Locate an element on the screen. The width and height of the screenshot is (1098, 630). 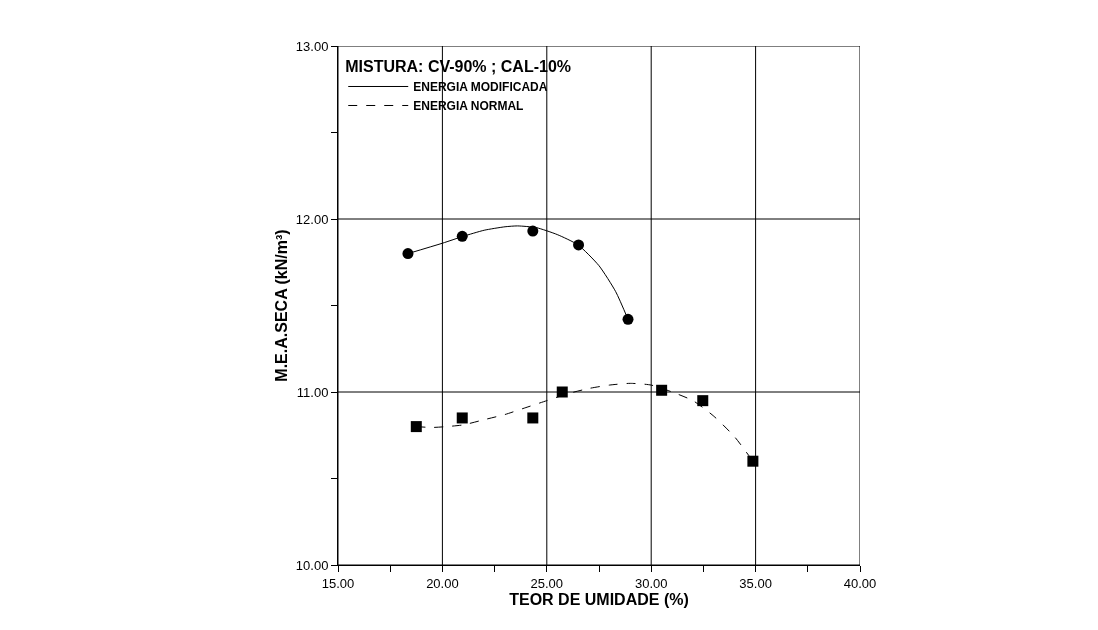
x-tick-label: 40.00 is located at coordinates (860, 583).